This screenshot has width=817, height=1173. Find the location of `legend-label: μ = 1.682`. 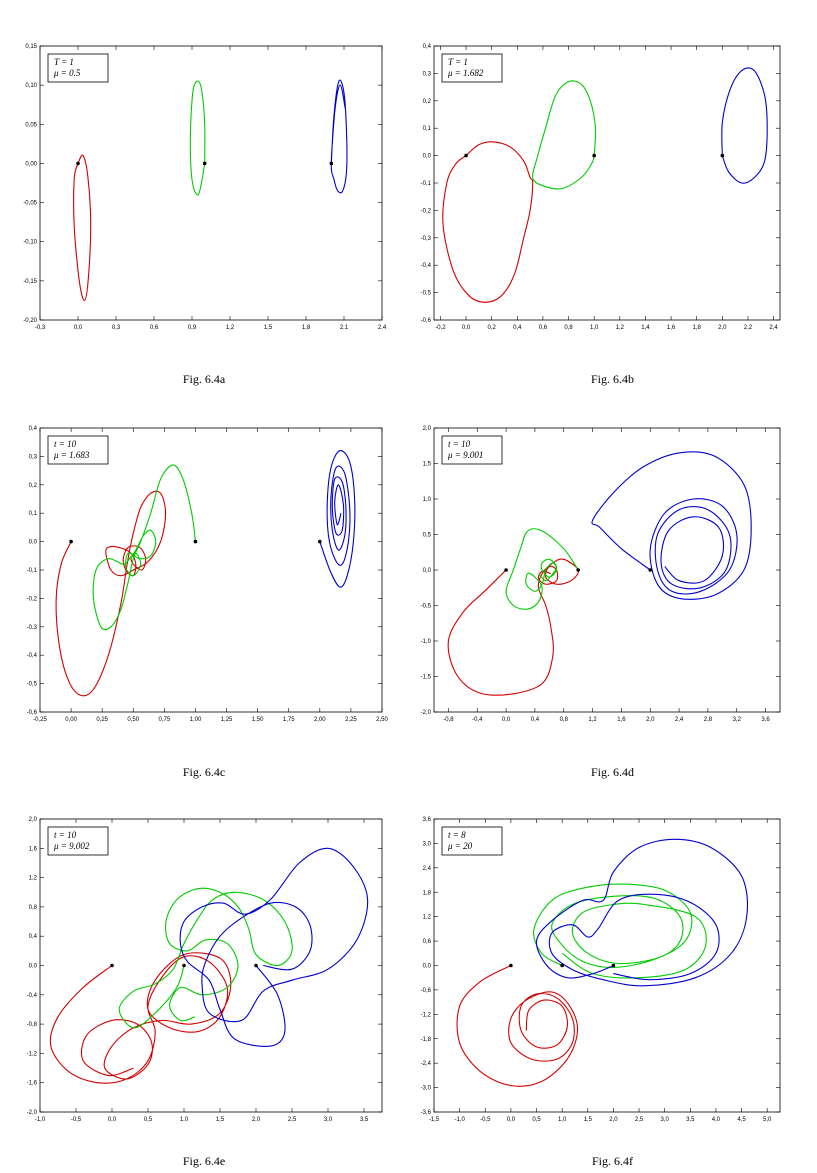

legend-label: μ = 1.682 is located at coordinates (465, 73).